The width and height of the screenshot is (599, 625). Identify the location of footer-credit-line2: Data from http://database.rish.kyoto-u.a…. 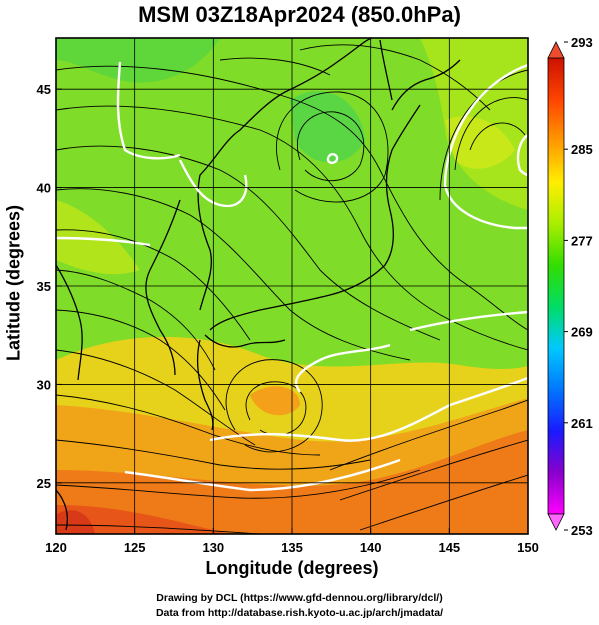
(299, 613).